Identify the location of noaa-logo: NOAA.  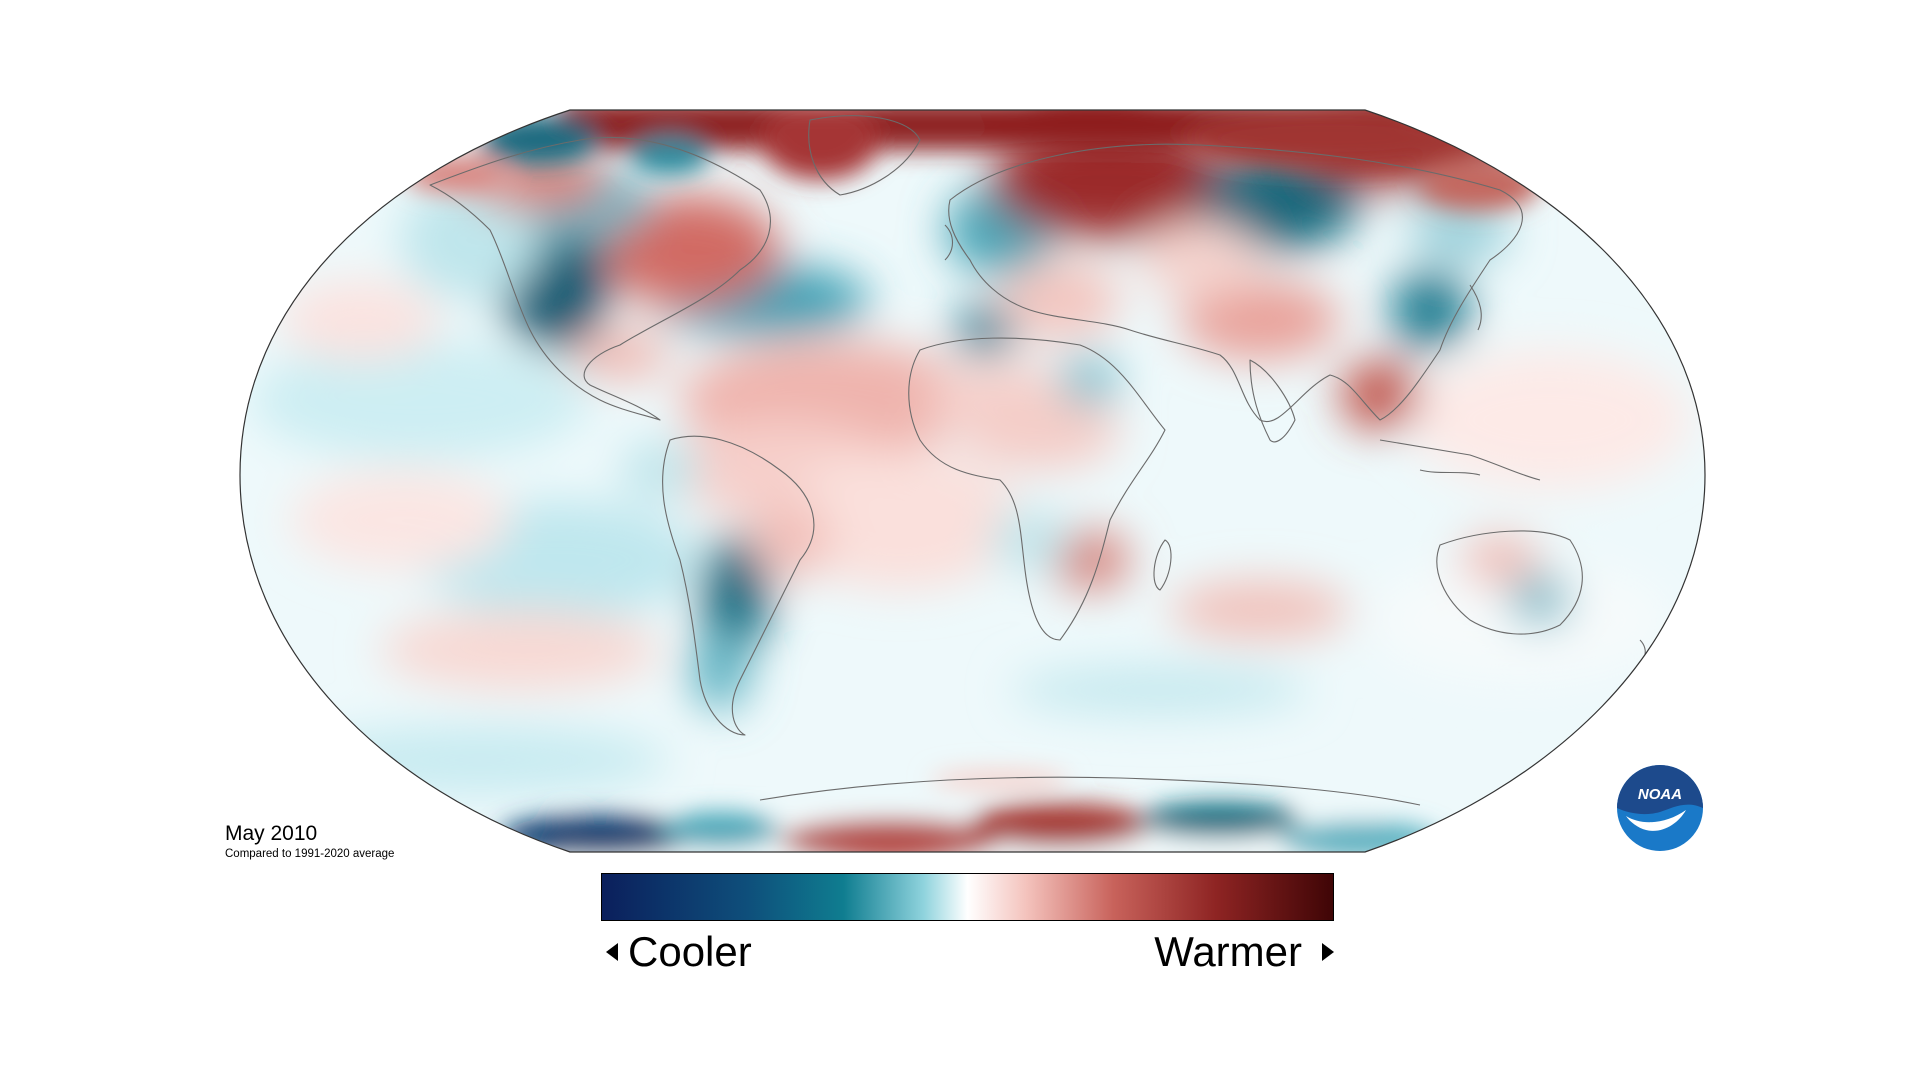
(1660, 808).